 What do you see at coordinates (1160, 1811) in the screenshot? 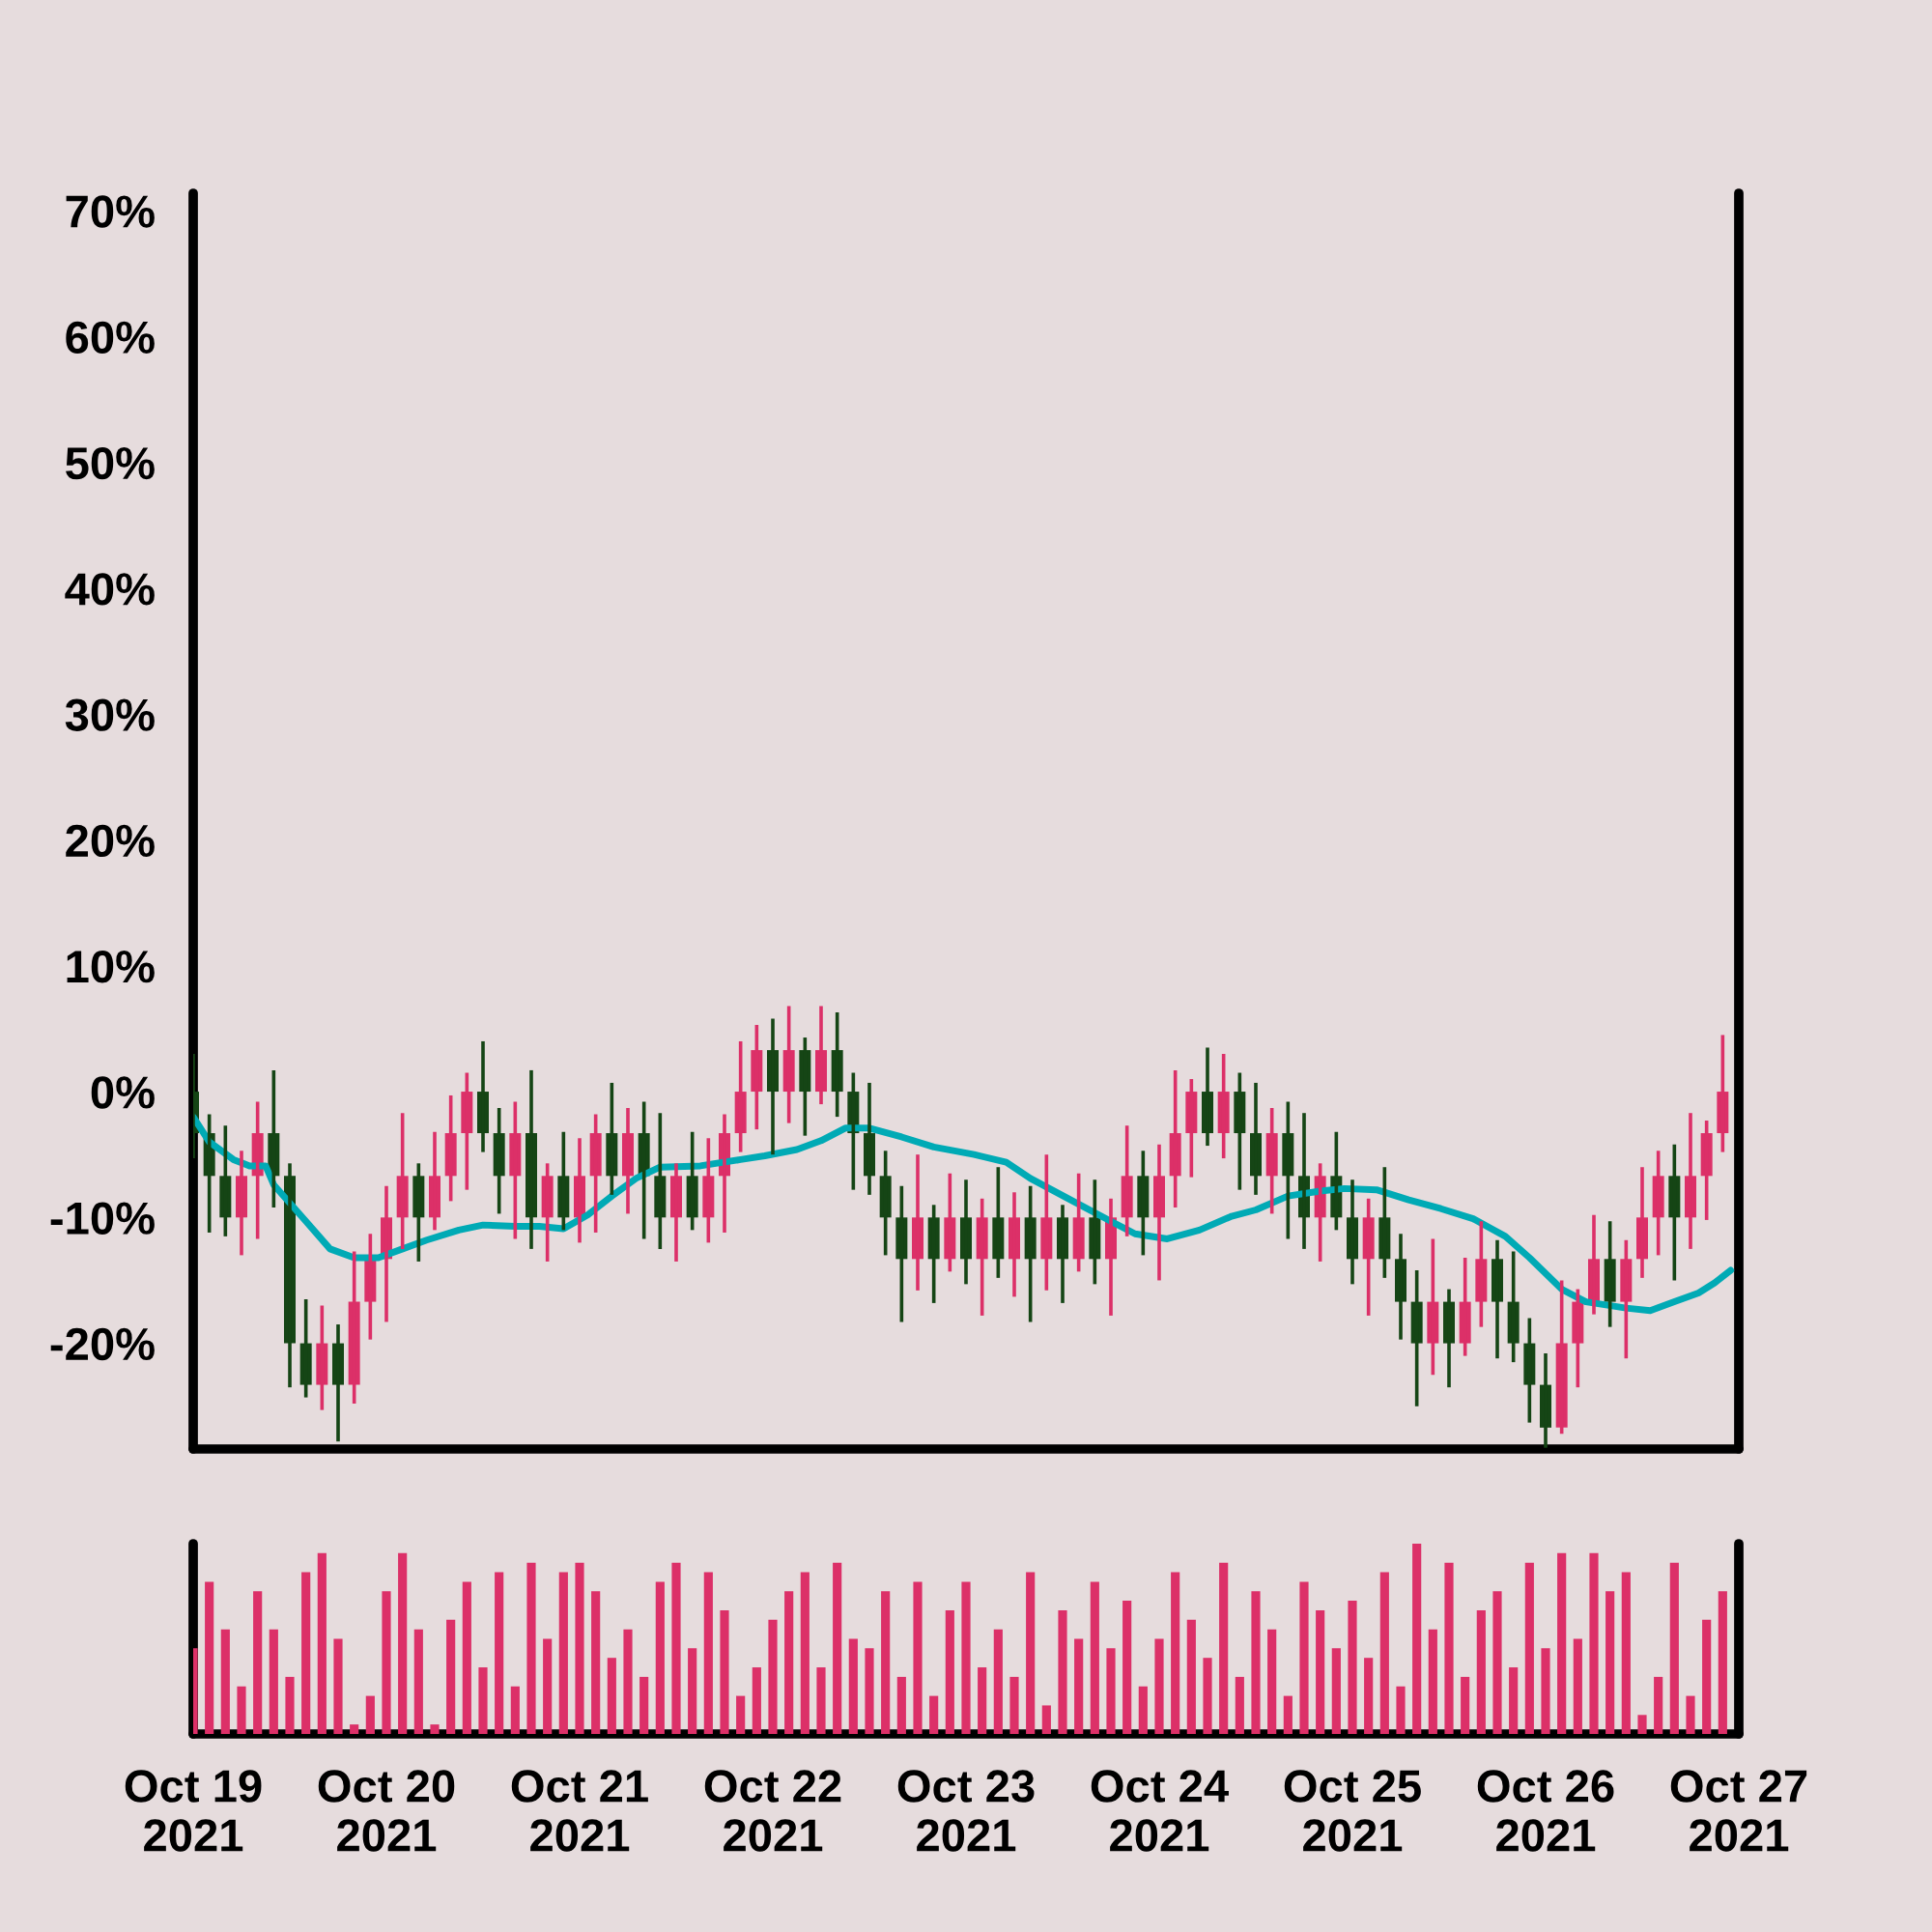
I see `x-tick-label: Oct 24 2021` at bounding box center [1160, 1811].